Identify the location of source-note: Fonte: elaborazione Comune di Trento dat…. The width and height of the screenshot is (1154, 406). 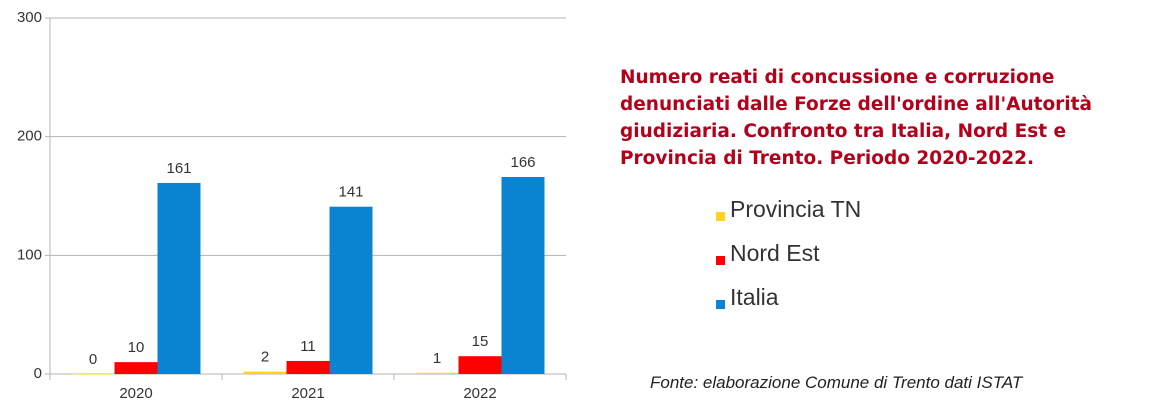
(836, 382).